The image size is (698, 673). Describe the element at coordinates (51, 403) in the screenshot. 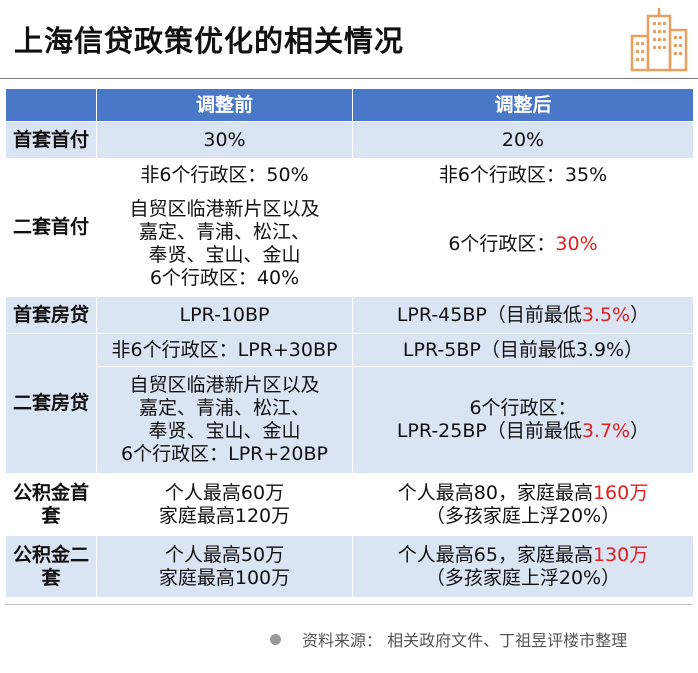

I see `row-label: 二套房贷` at that location.